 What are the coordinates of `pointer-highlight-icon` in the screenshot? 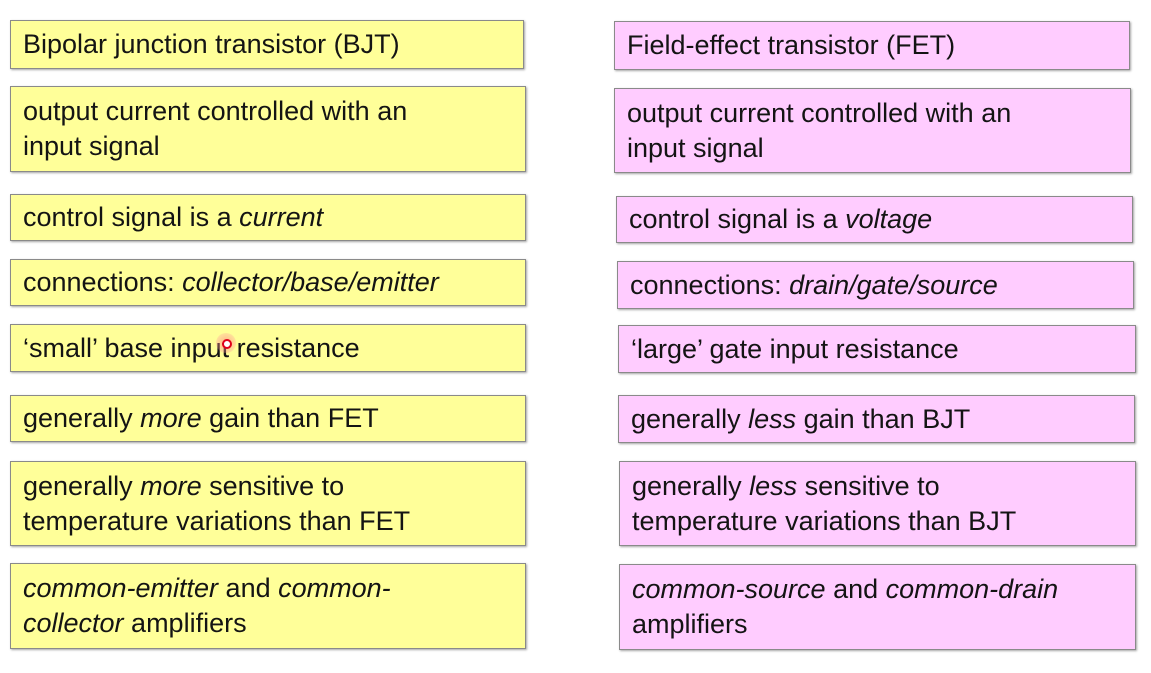 It's located at (226, 343).